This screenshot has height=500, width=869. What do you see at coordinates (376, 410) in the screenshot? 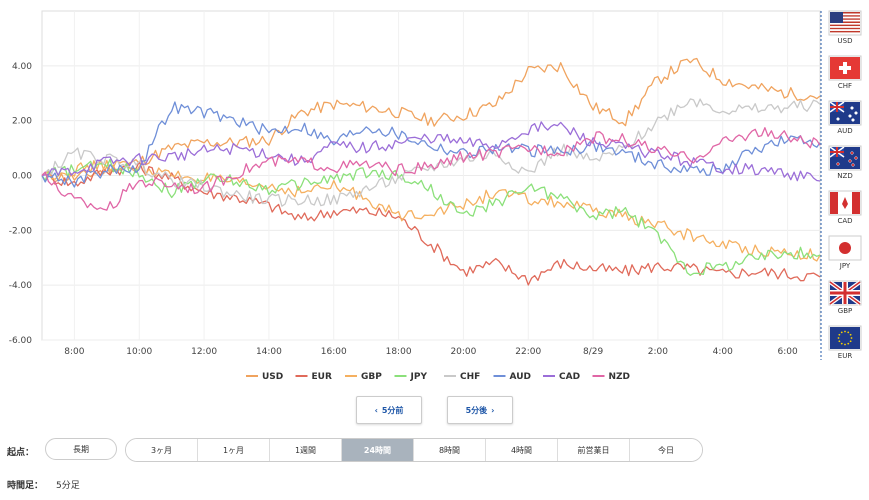
I see `chevron-left-icon: ‹` at bounding box center [376, 410].